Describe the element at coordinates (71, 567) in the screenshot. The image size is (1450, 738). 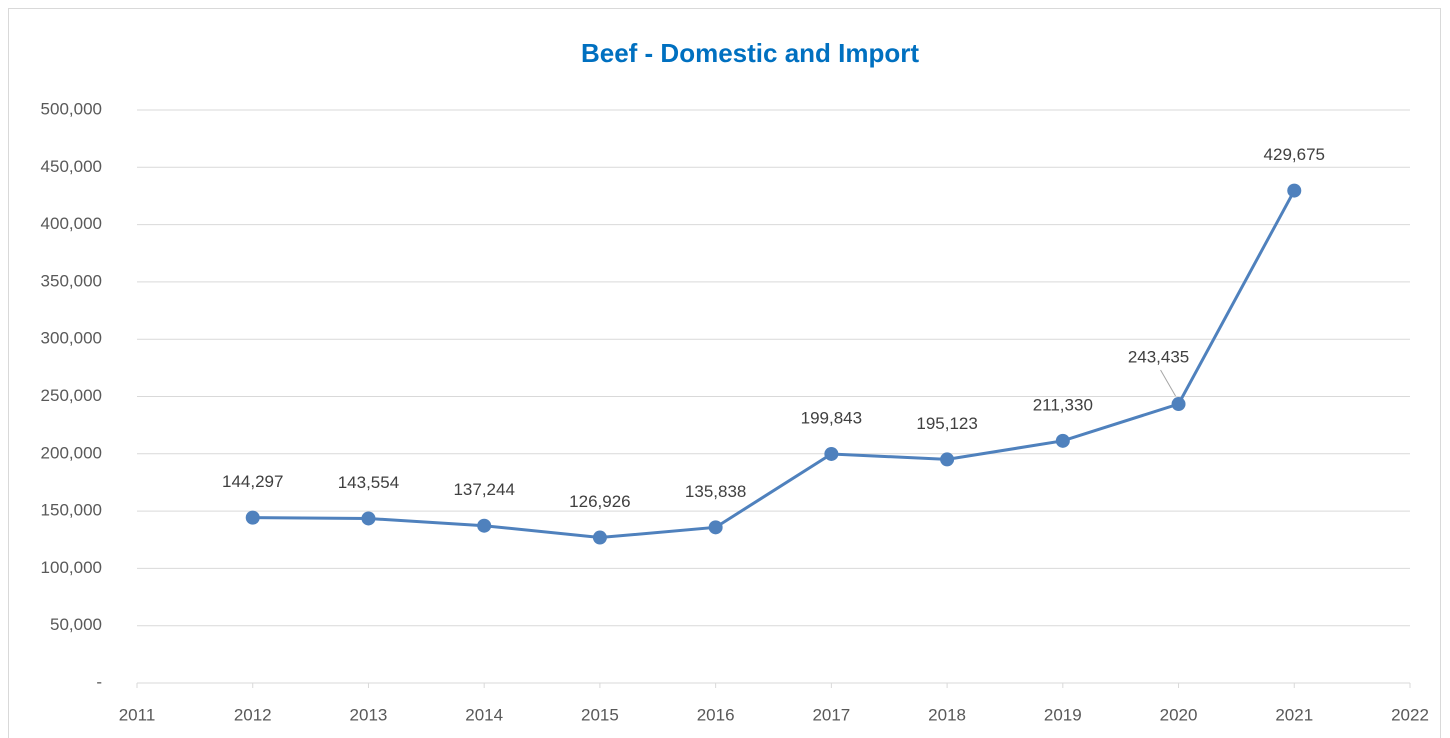
I see `y-tick-label: 100,000` at that location.